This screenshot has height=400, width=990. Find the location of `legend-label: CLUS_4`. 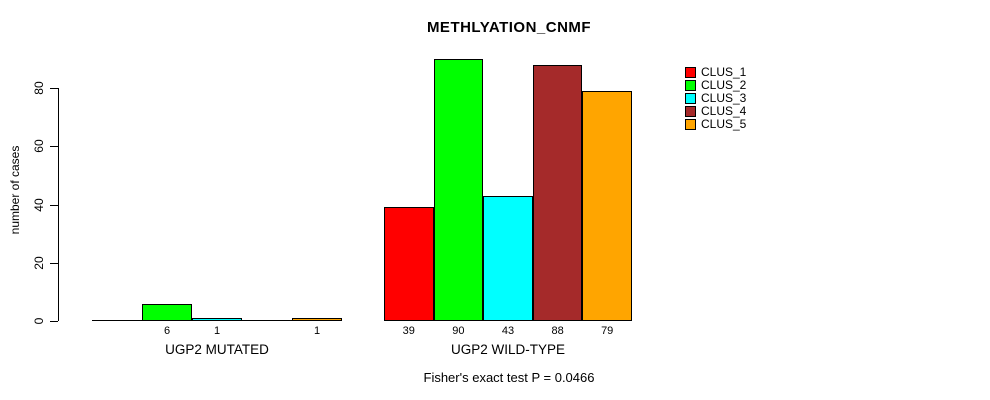

legend-label: CLUS_4 is located at coordinates (724, 111).